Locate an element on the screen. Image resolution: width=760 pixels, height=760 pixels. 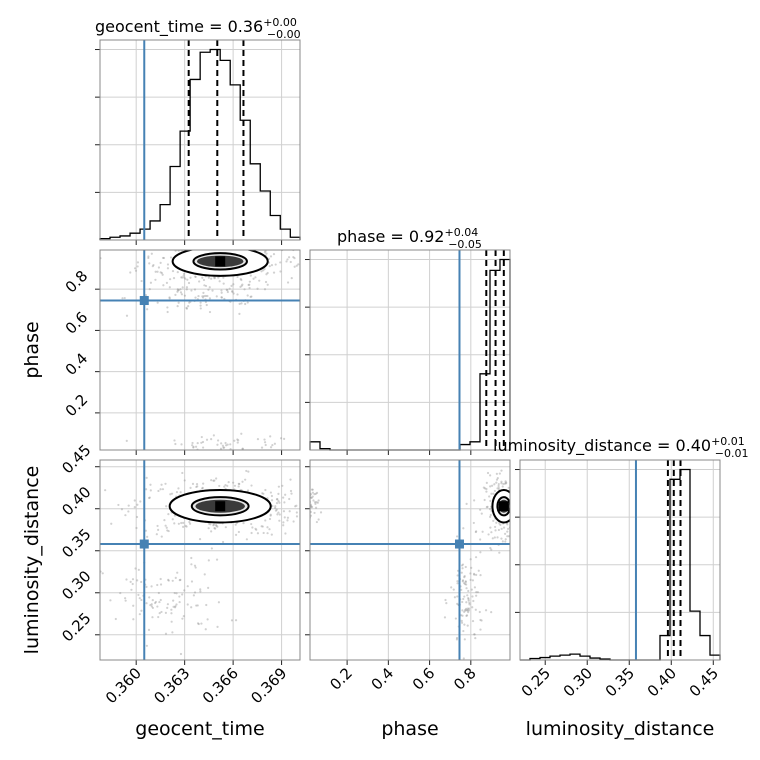
panel-phase is located at coordinates (410, 350).